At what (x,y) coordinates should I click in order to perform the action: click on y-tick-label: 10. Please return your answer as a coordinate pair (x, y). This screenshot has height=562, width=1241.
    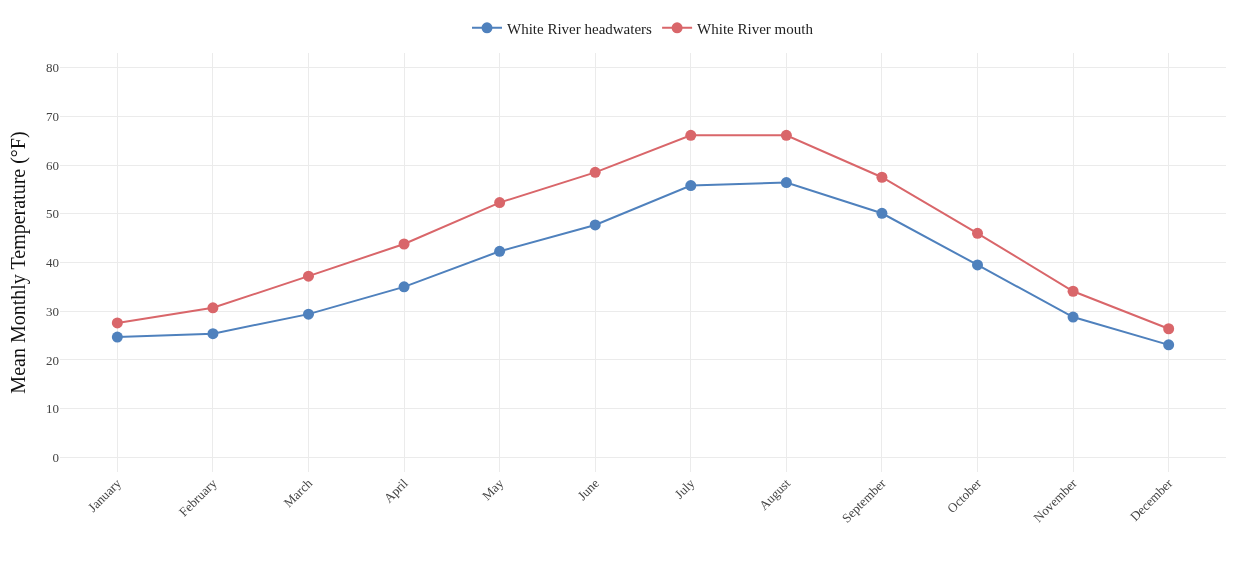
    Looking at the image, I should click on (52, 409).